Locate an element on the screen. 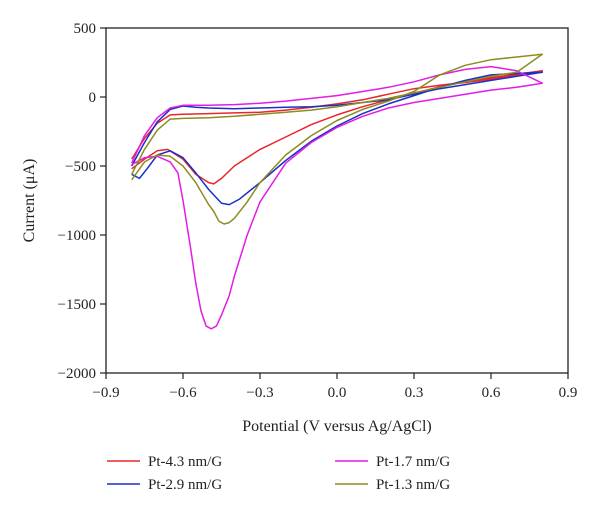  x-axis-ticks: −0.9 −0.6 −0.3 0.0 0.3 0.6 0.9 is located at coordinates (334, 387).